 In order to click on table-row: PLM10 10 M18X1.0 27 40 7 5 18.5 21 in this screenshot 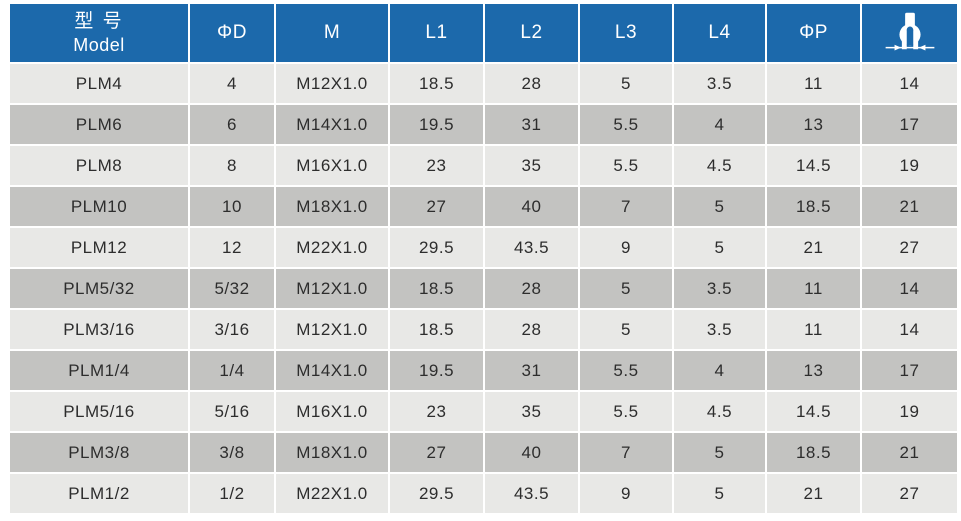, I will do `click(483, 206)`.